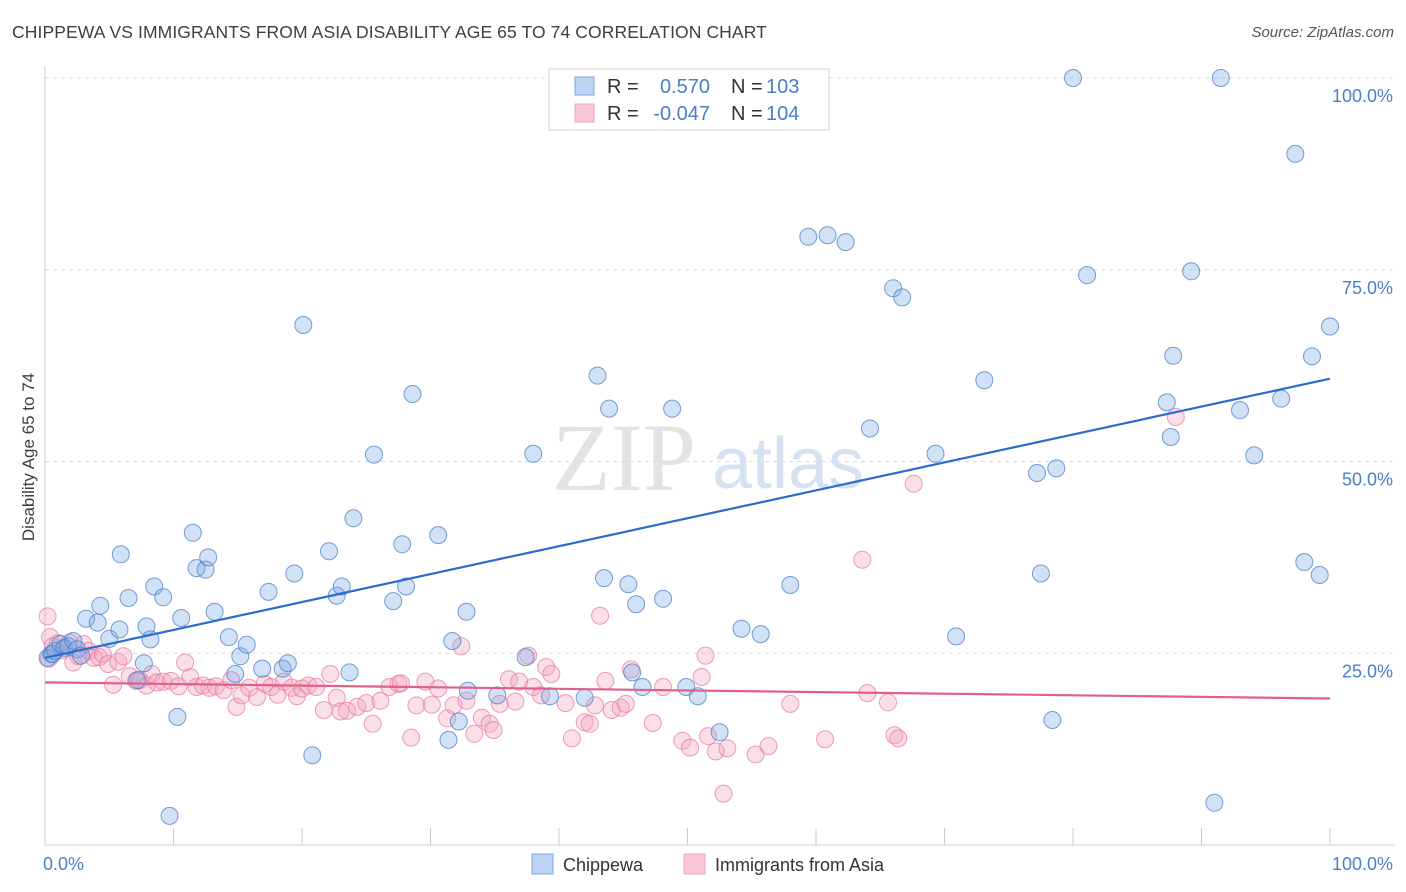  I want to click on source-label: Source: ZipAtlas.com, so click(1322, 32).